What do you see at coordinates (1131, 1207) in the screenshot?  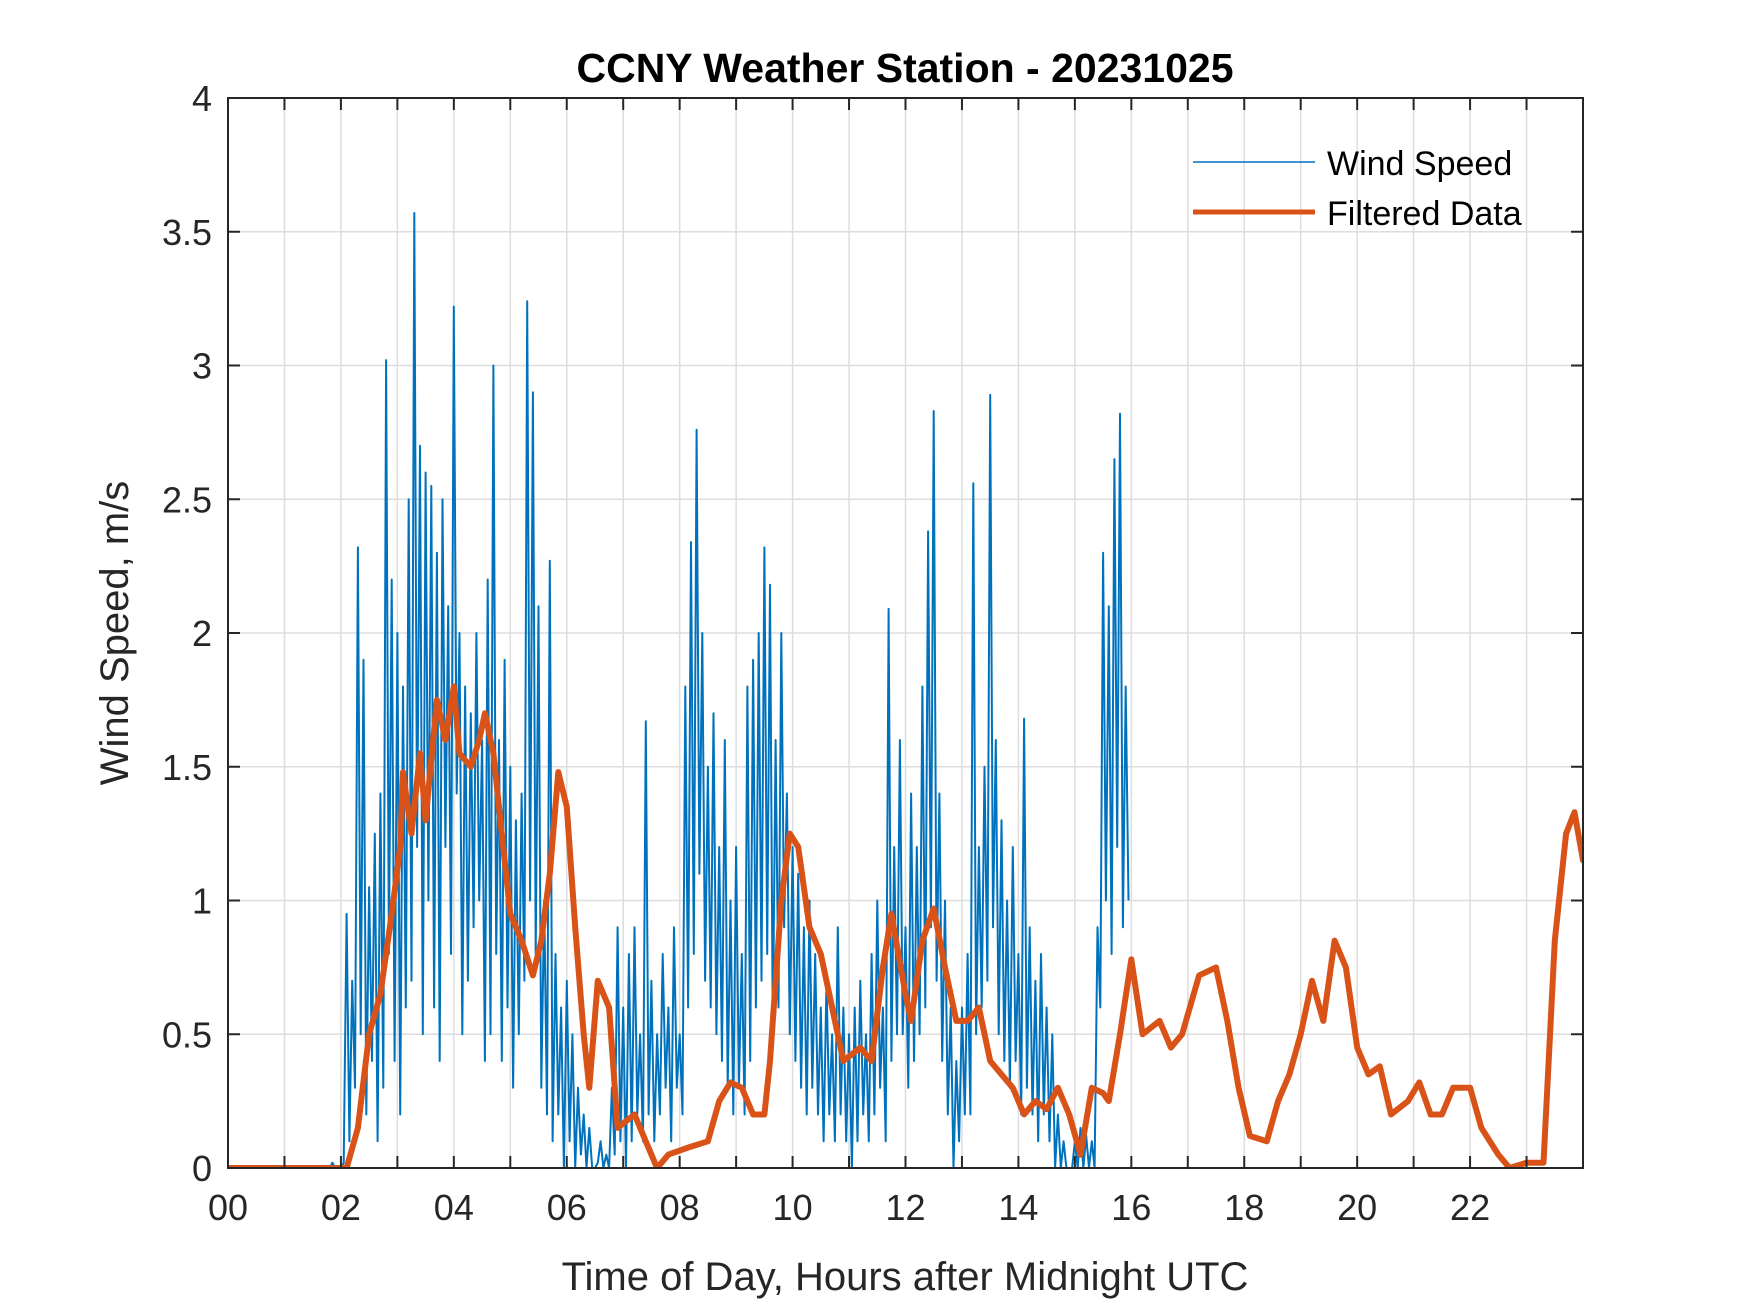 I see `x-tick-label: 16` at bounding box center [1131, 1207].